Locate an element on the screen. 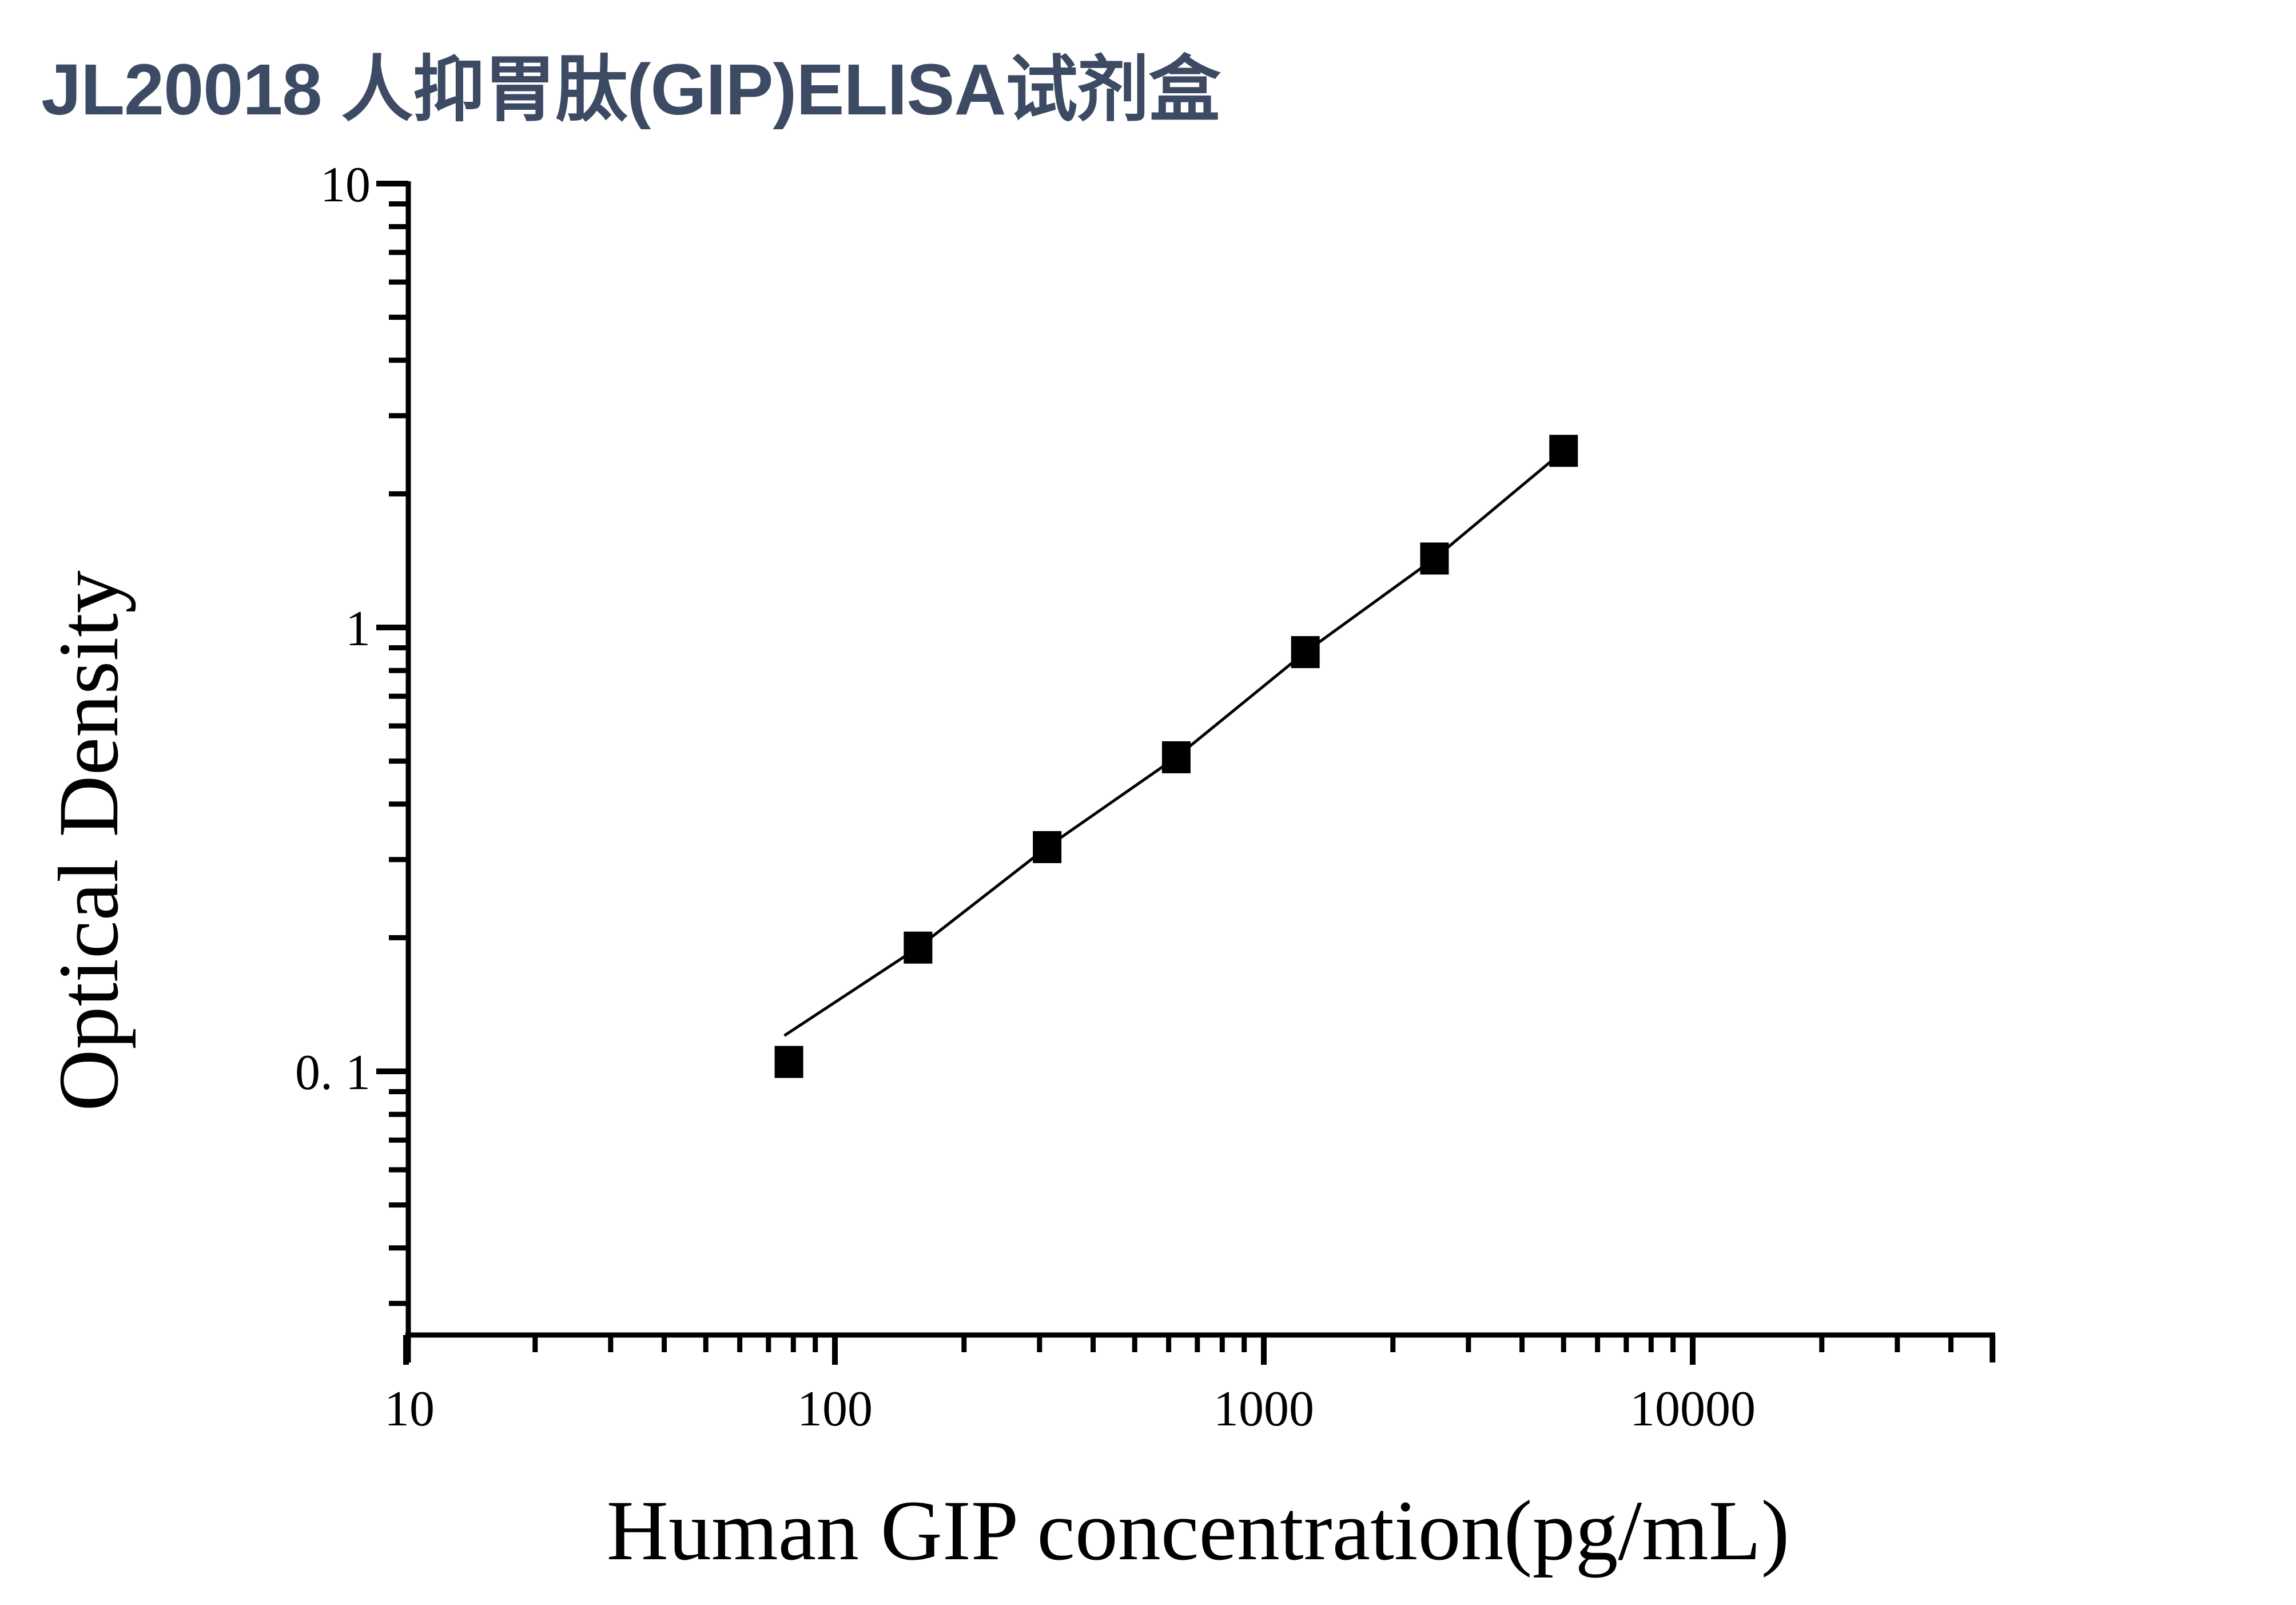 Image resolution: width=2296 pixels, height=1605 pixels. y-tick-label-1: 1 is located at coordinates (358, 629).